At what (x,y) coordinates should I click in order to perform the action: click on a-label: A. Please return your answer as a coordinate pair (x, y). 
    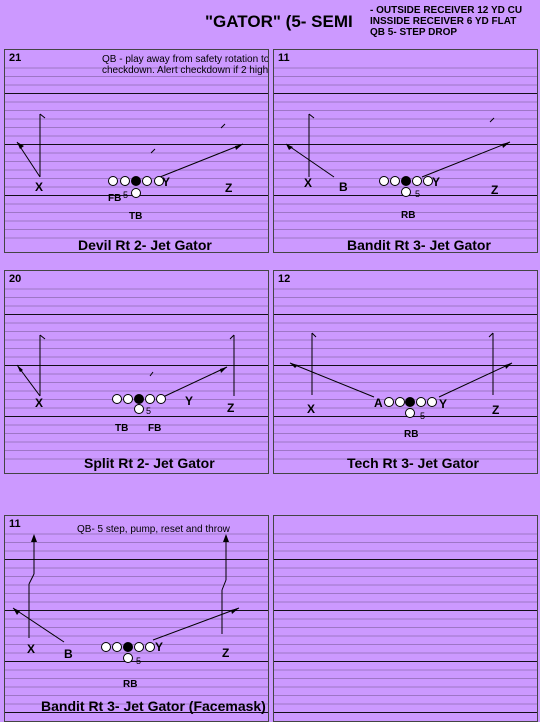
    Looking at the image, I should click on (378, 403).